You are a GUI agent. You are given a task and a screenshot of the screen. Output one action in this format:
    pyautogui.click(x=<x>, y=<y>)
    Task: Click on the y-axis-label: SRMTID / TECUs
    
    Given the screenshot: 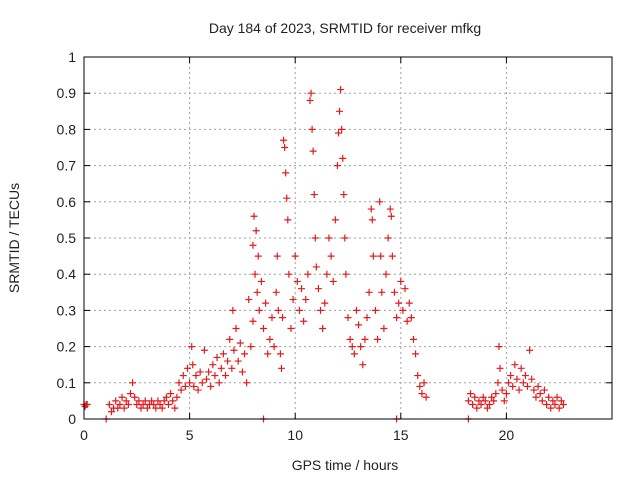 What is the action you would take?
    pyautogui.click(x=14, y=238)
    